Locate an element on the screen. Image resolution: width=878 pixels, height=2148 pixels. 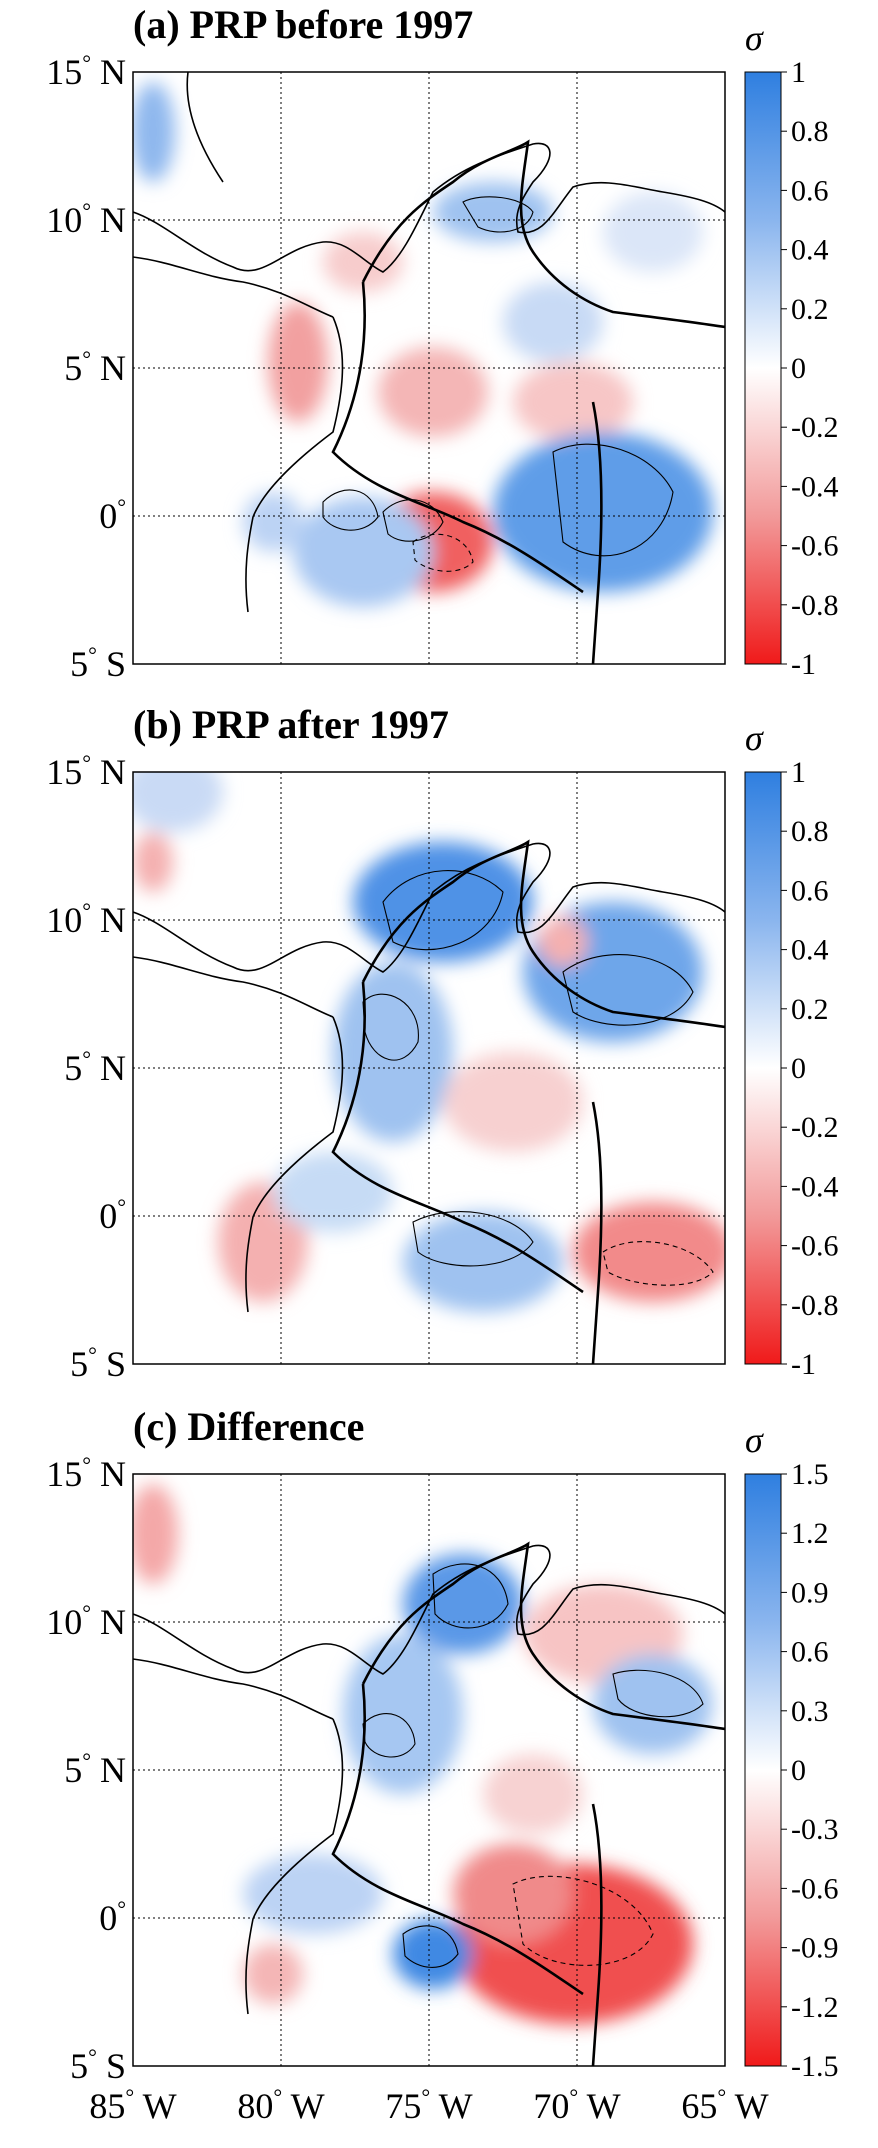
longitude-labels: 85° W 80° W 75° W 70° W 65° W is located at coordinates (428, 2105).